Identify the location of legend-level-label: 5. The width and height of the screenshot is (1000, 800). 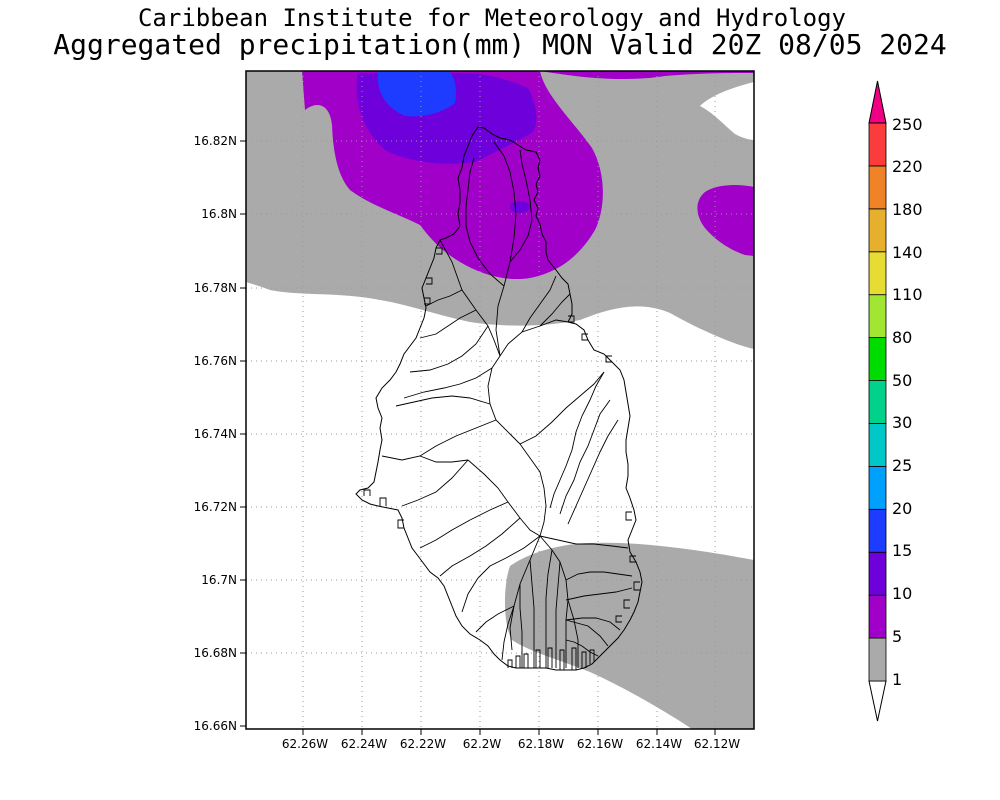
(897, 636).